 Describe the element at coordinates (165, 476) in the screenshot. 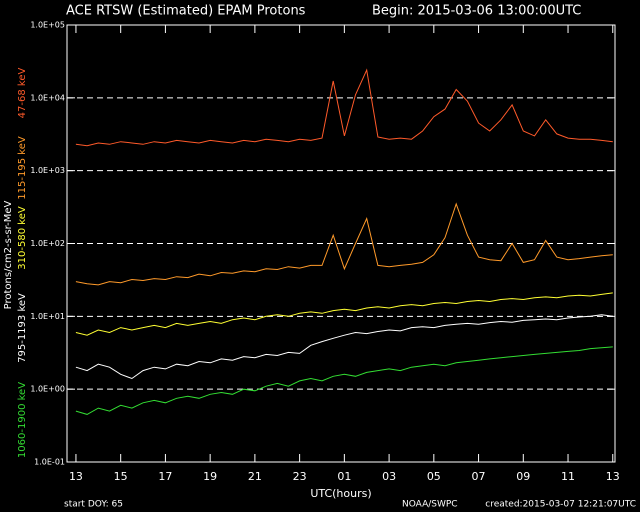

I see `x-tick-label: 17` at that location.